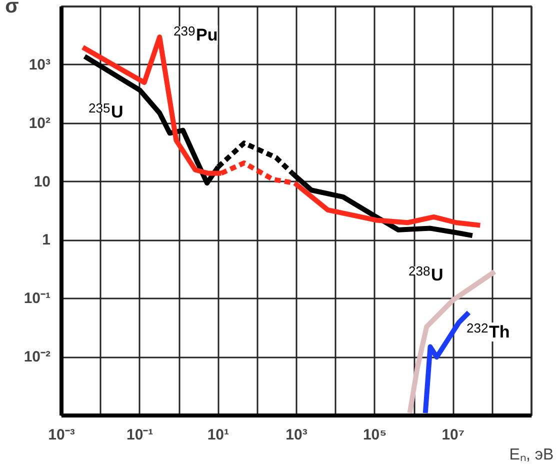 This screenshot has height=466, width=557. Describe the element at coordinates (374, 435) in the screenshot. I see `x-tick-label: 10⁵` at that location.